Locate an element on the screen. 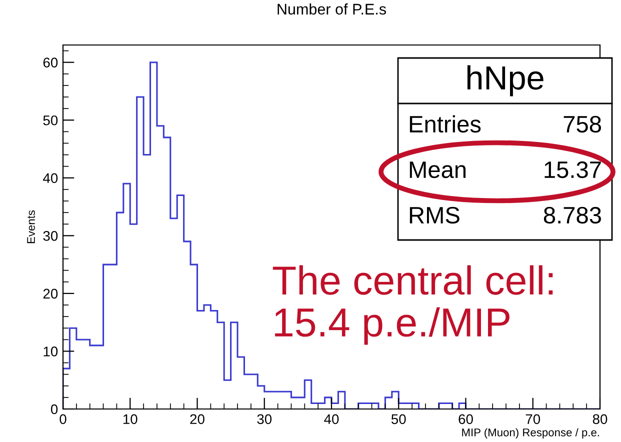 The image size is (621, 442). annotation: 8.783 is located at coordinates (572, 215).